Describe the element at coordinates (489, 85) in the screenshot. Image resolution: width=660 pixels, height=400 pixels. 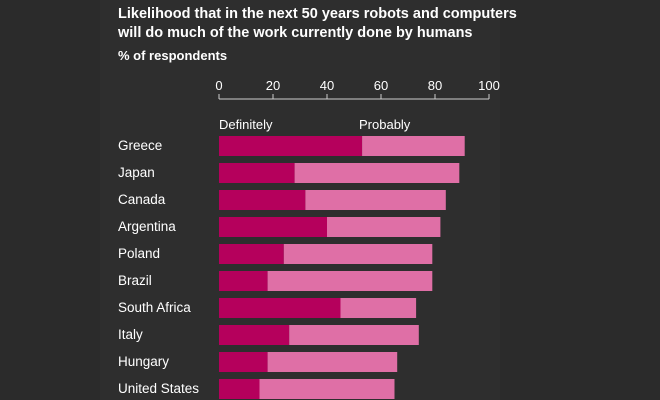
I see `x-tick-label: 100` at that location.